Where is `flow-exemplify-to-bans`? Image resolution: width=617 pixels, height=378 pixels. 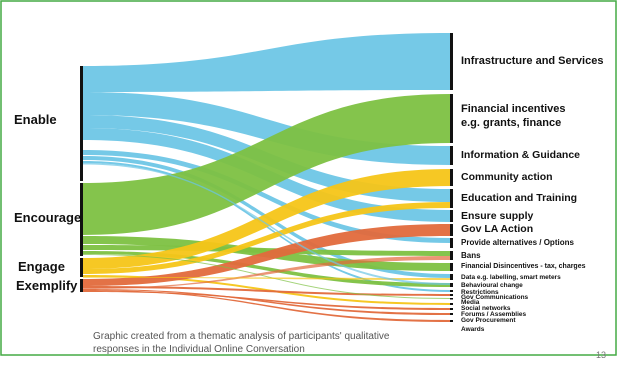
flow-exemplify-to-bans is located at coordinates (266, 272).